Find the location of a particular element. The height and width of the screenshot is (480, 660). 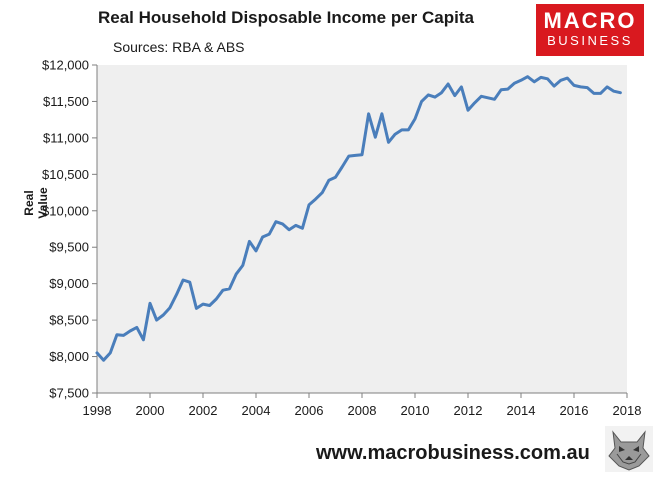

website-url: www.macrobusiness.com.au is located at coordinates (453, 453).